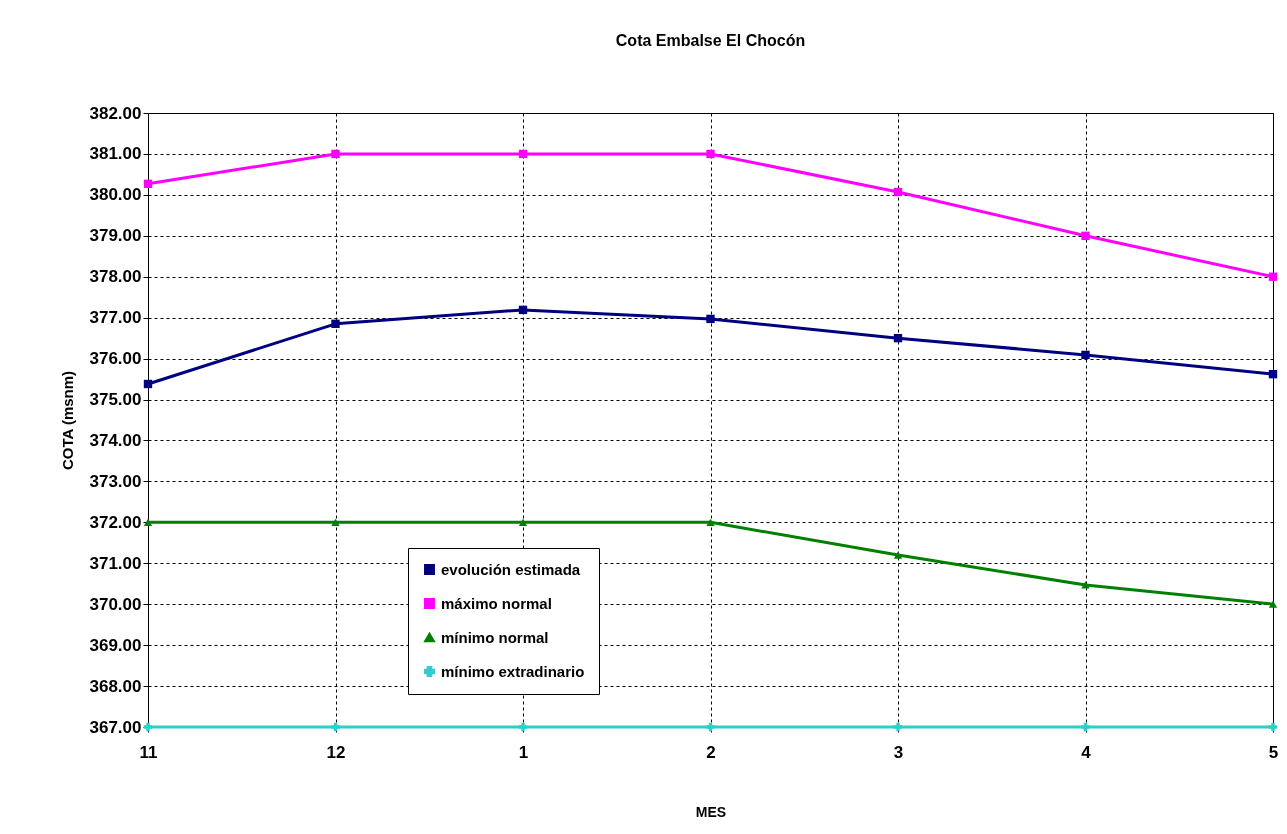 The image size is (1287, 834). I want to click on y-tick-label: 376.00, so click(115, 359).